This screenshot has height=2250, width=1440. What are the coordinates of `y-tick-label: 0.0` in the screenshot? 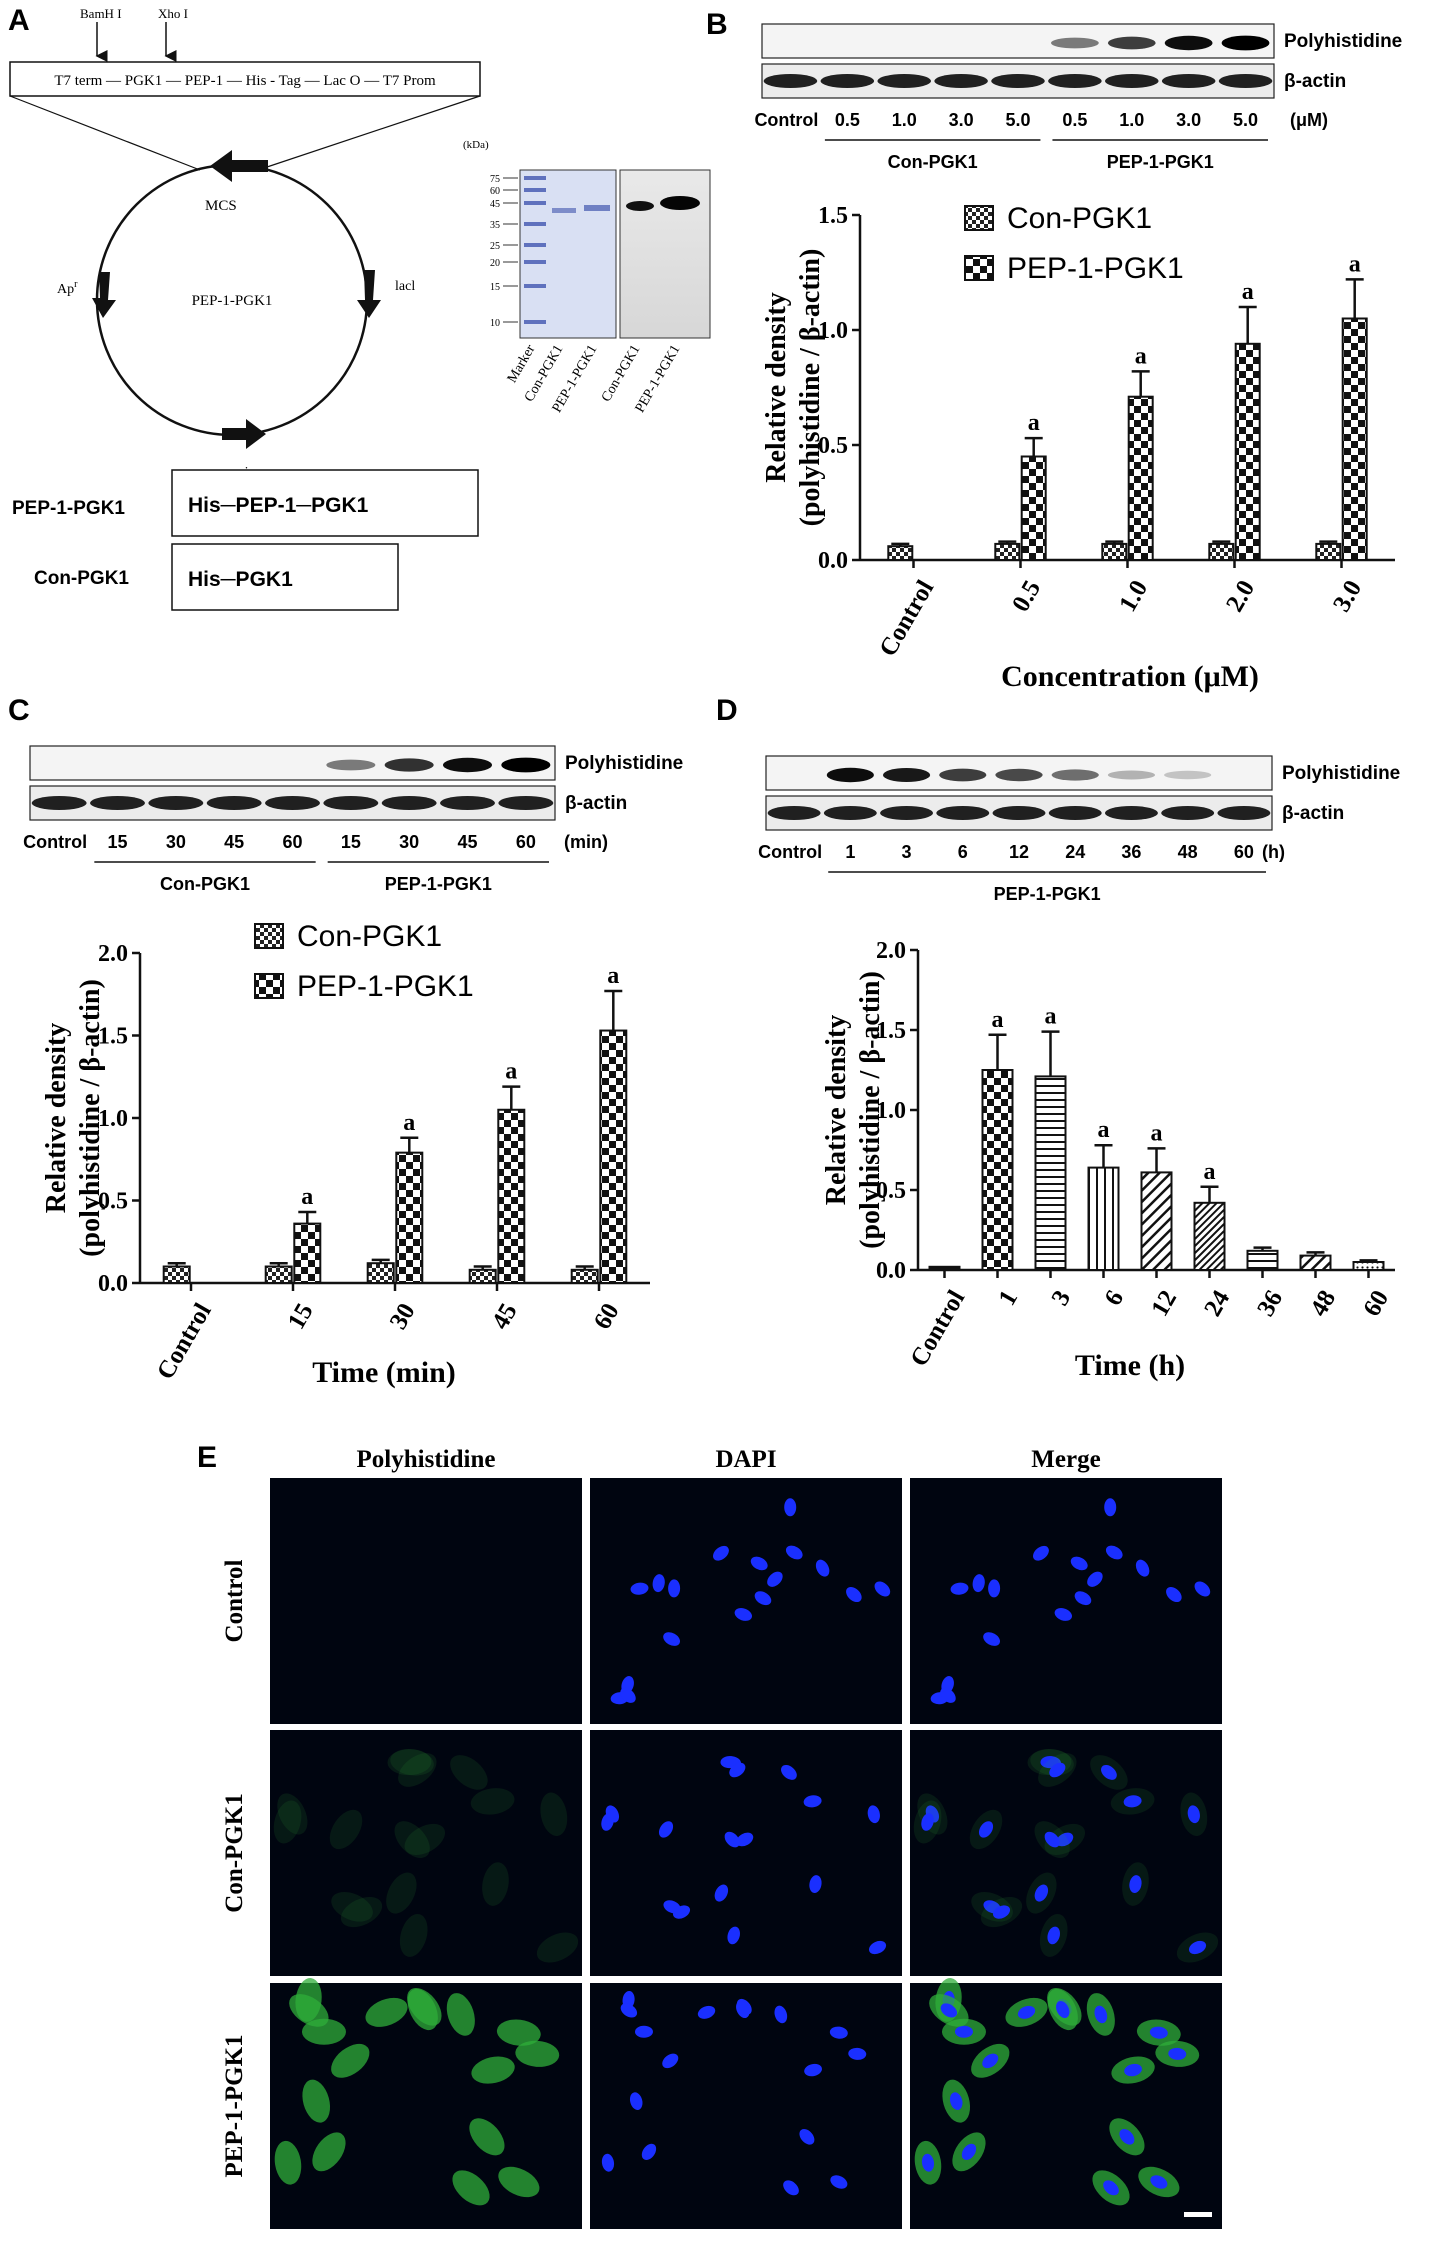 It's located at (833, 561).